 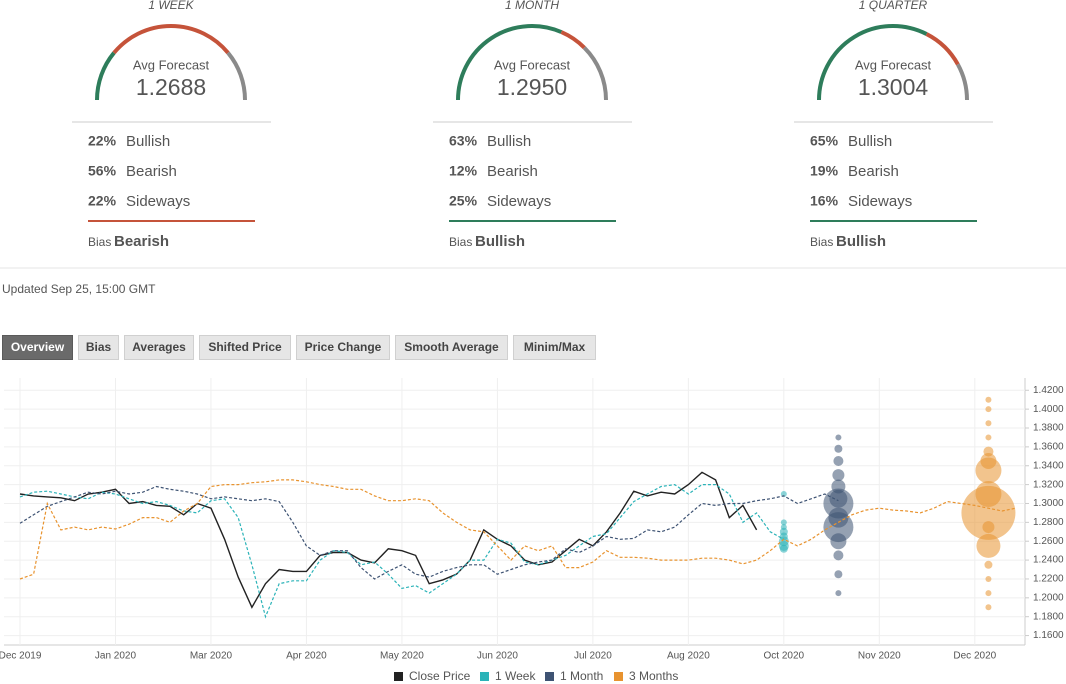 What do you see at coordinates (824, 141) in the screenshot?
I see `stat-value: 65%` at bounding box center [824, 141].